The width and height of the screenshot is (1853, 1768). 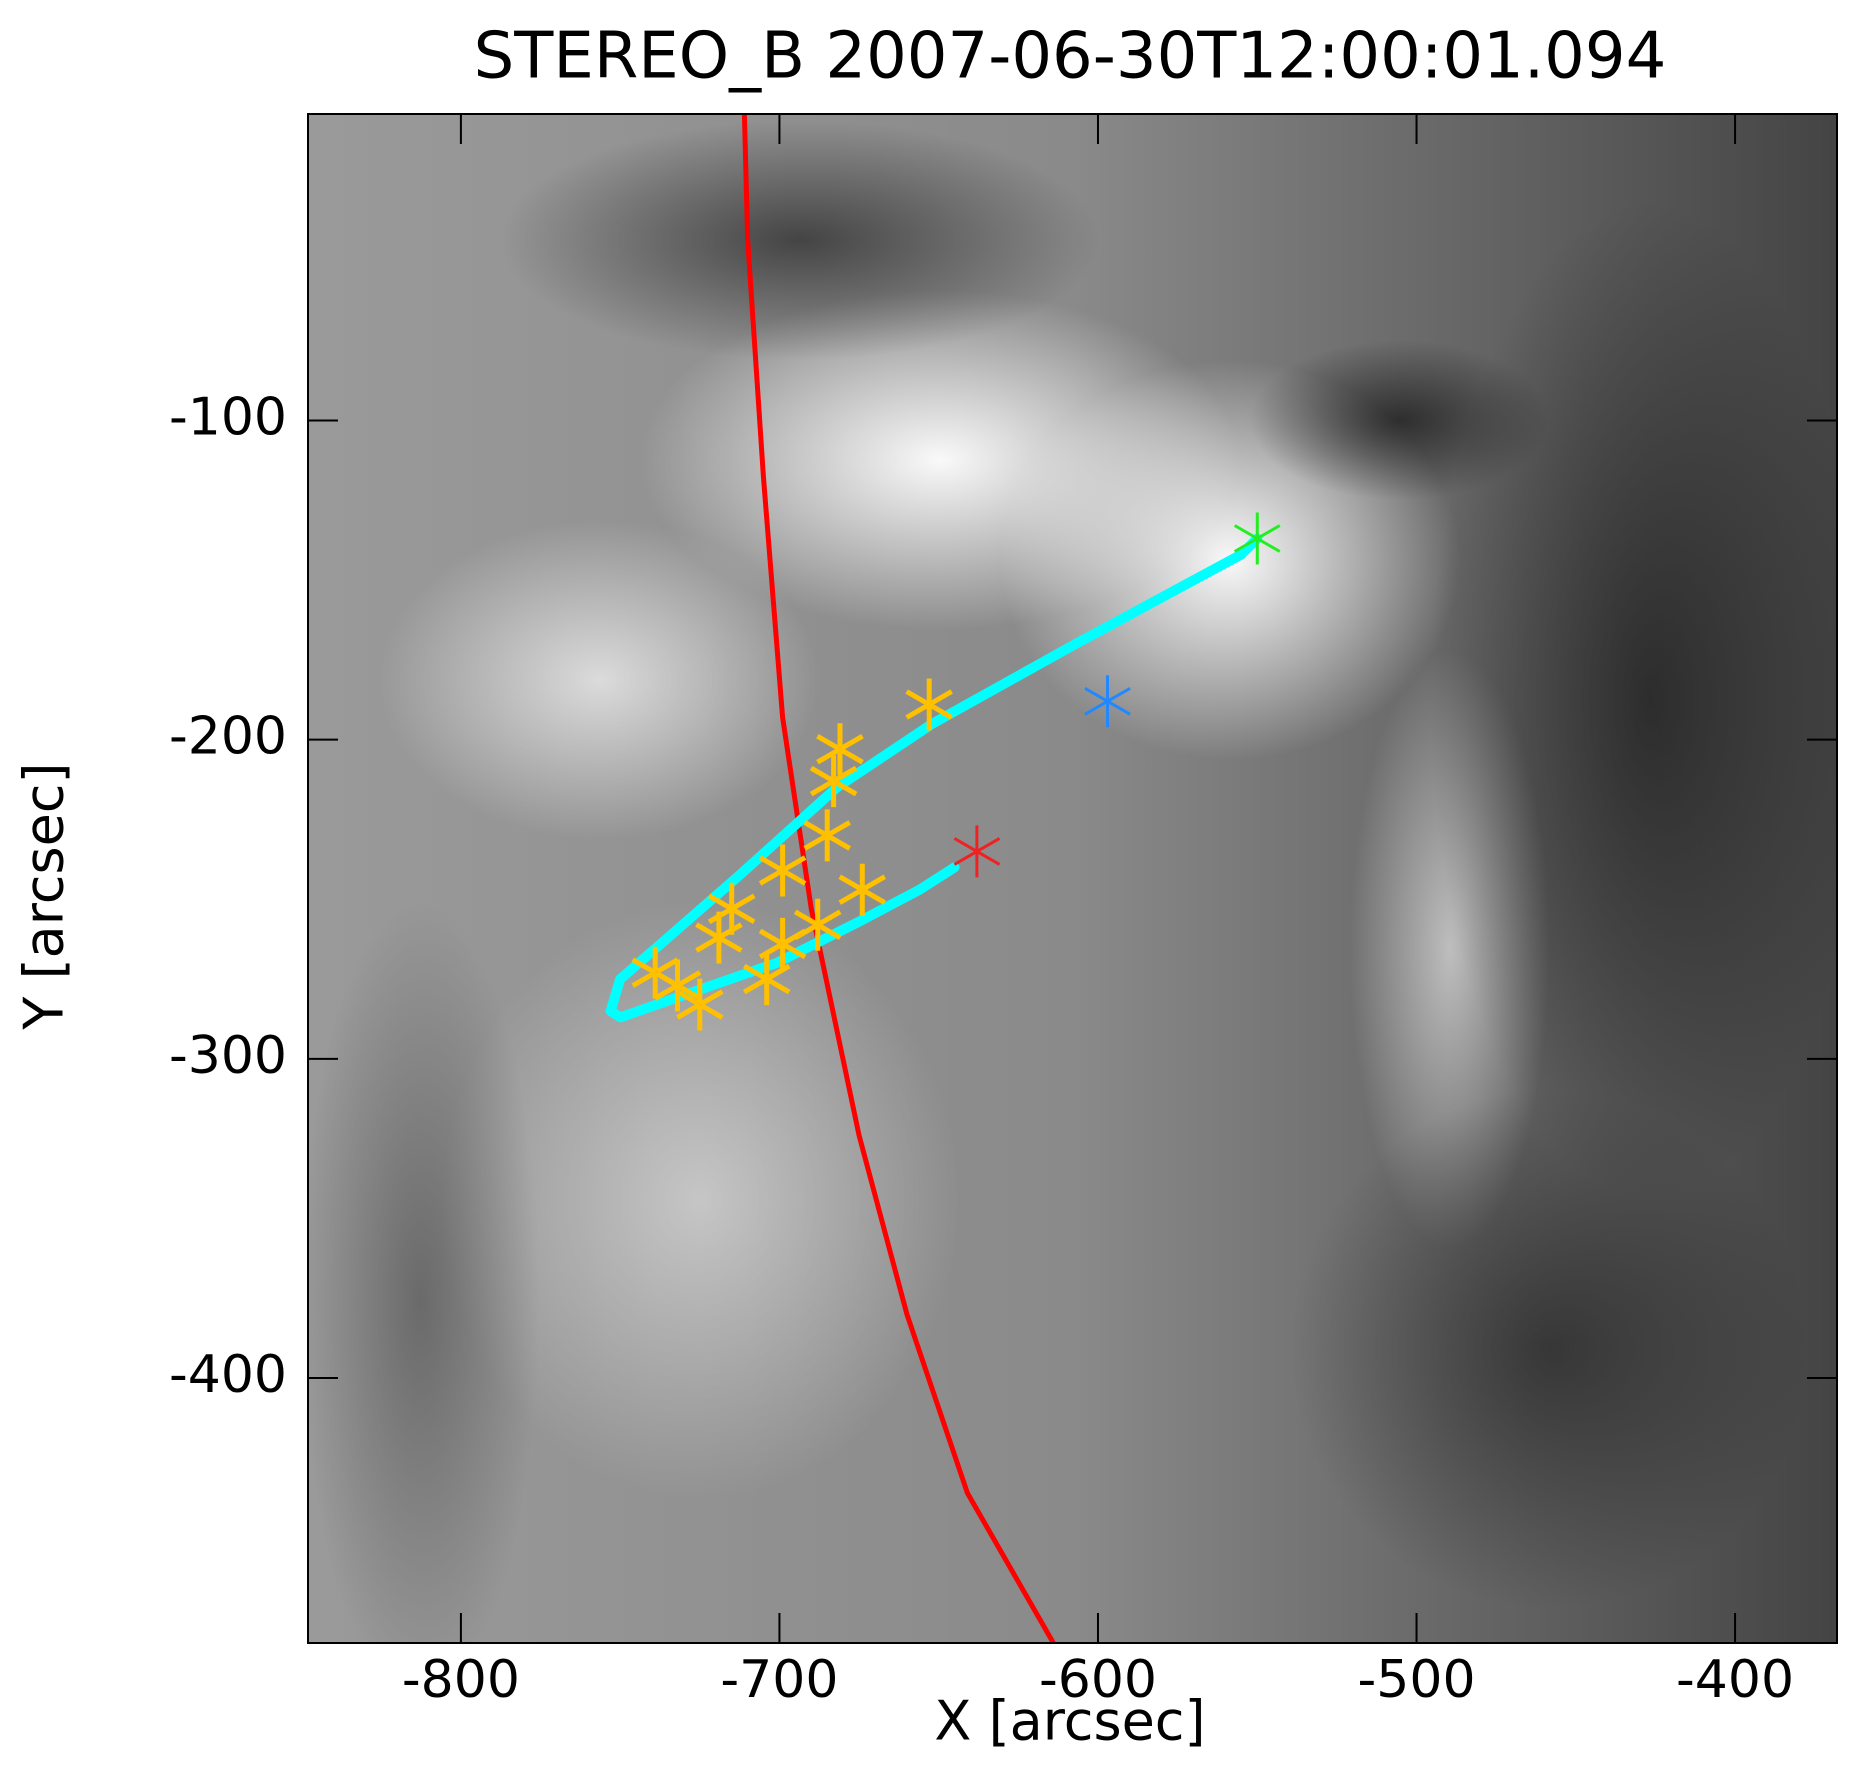 I want to click on y-tick-label: -200, so click(x=228, y=737).